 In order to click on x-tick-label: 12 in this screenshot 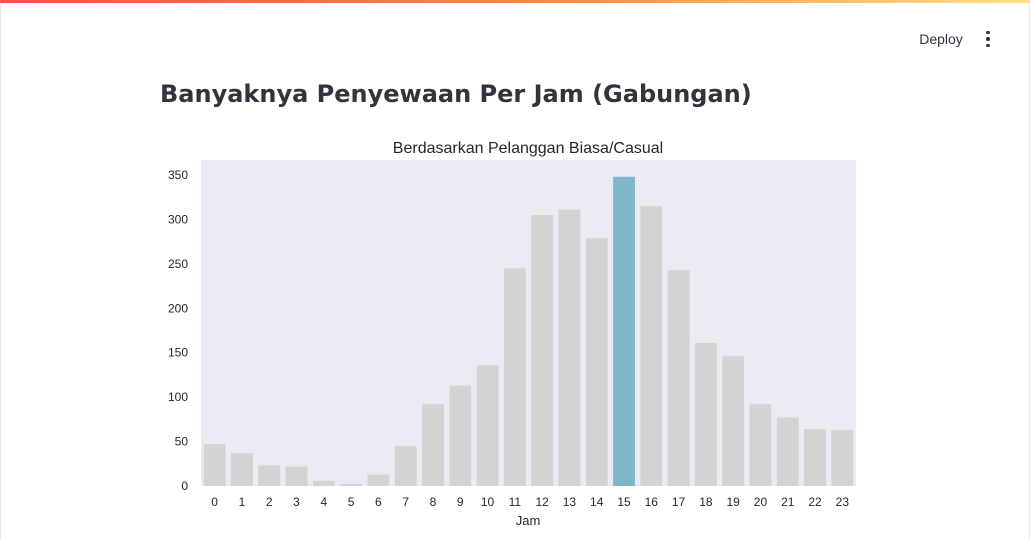, I will do `click(542, 502)`.